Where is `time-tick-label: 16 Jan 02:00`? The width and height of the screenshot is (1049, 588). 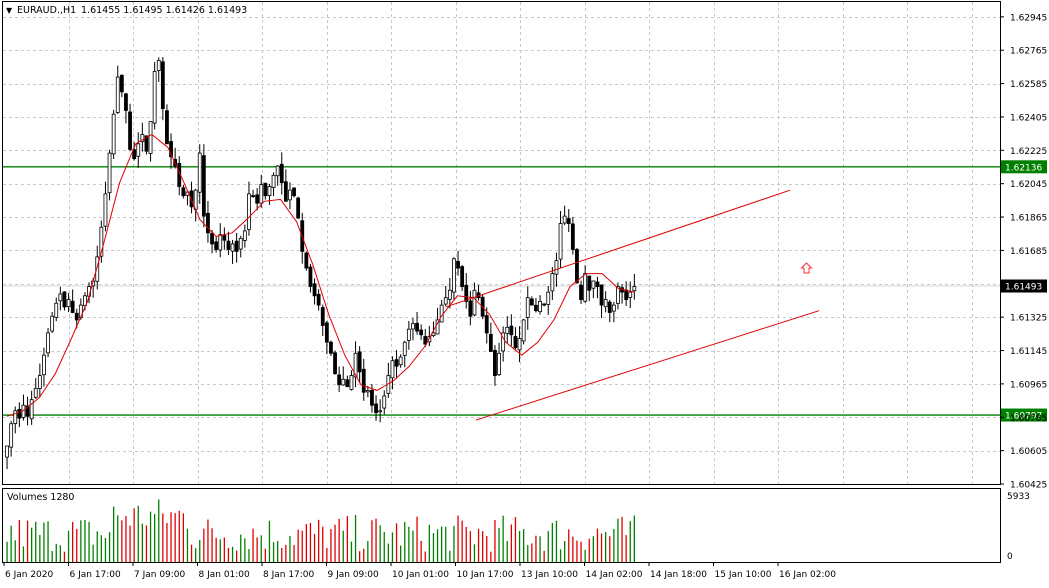 time-tick-label: 16 Jan 02:00 is located at coordinates (807, 575).